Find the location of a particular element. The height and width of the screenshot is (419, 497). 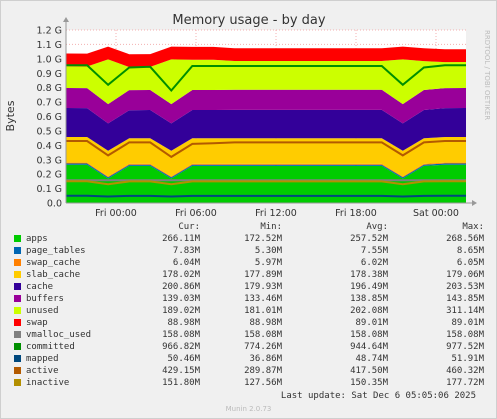

legend-row-swap: swap 88.98M 88.98M 89.01M 89.01M is located at coordinates (248, 323).